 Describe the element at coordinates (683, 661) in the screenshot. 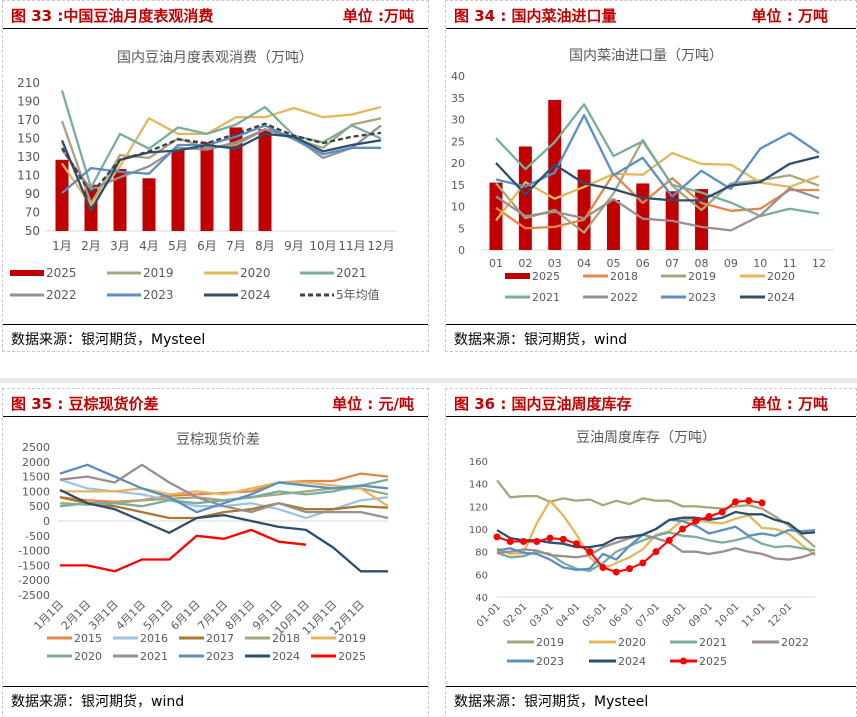

I see `legend-marker` at that location.